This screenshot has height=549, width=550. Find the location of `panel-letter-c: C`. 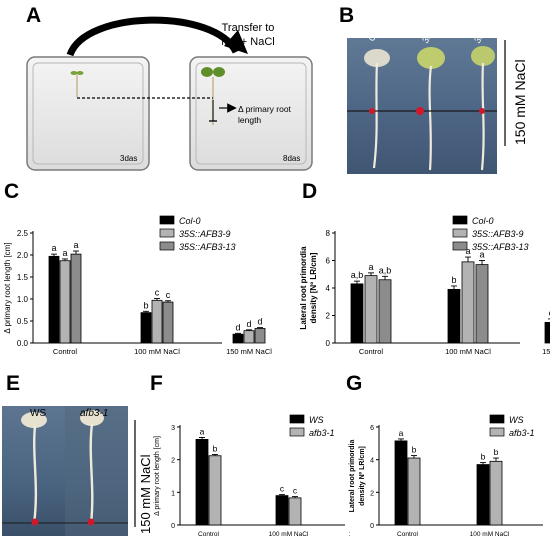

panel-letter-c: C is located at coordinates (12, 191).